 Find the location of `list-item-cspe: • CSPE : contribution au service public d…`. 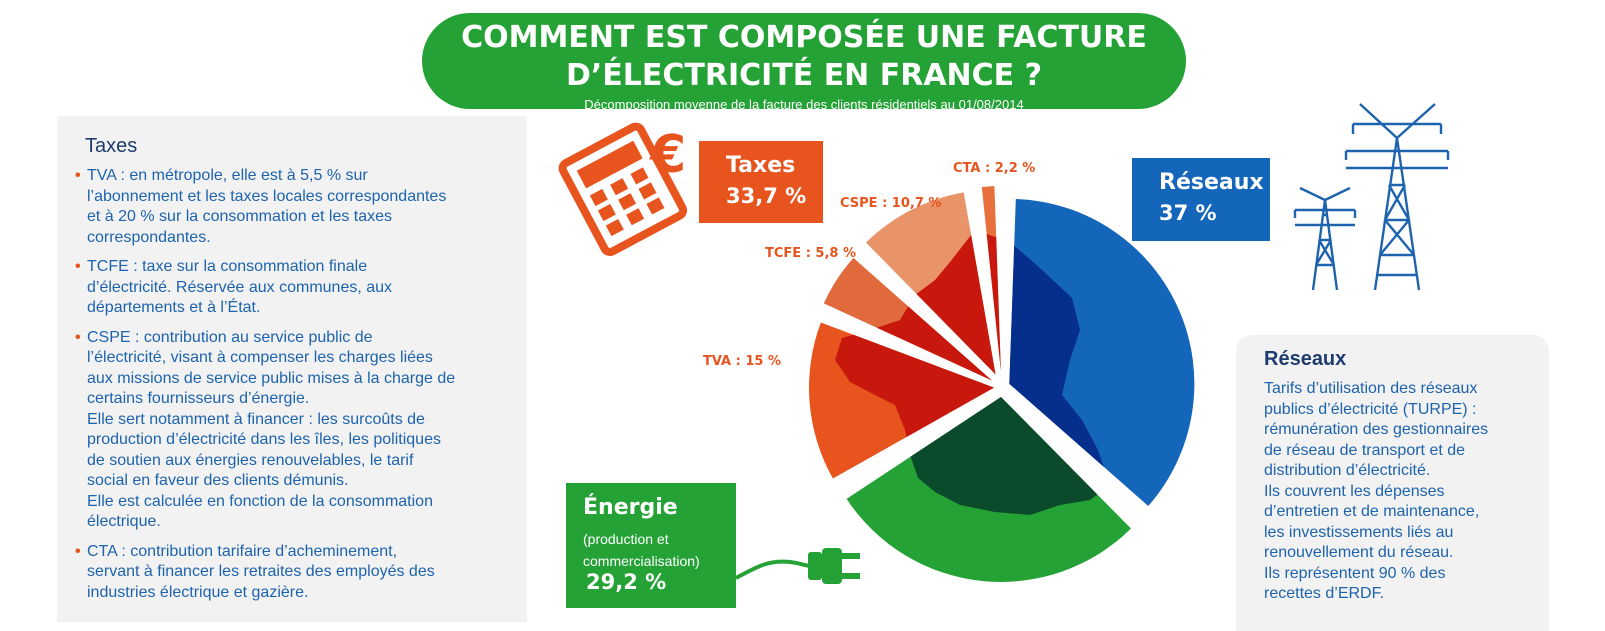

list-item-cspe: • CSPE : contribution au service public d… is located at coordinates (295, 430).